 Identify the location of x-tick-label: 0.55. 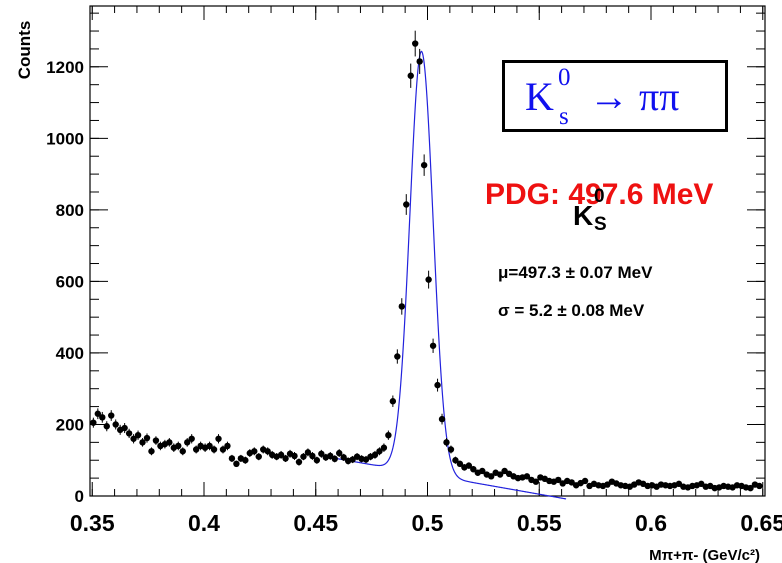
(539, 523).